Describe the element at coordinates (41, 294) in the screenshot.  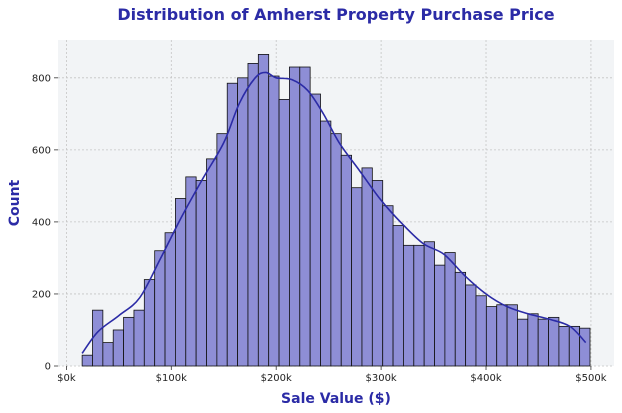
I see `y-tick-label: 200` at that location.